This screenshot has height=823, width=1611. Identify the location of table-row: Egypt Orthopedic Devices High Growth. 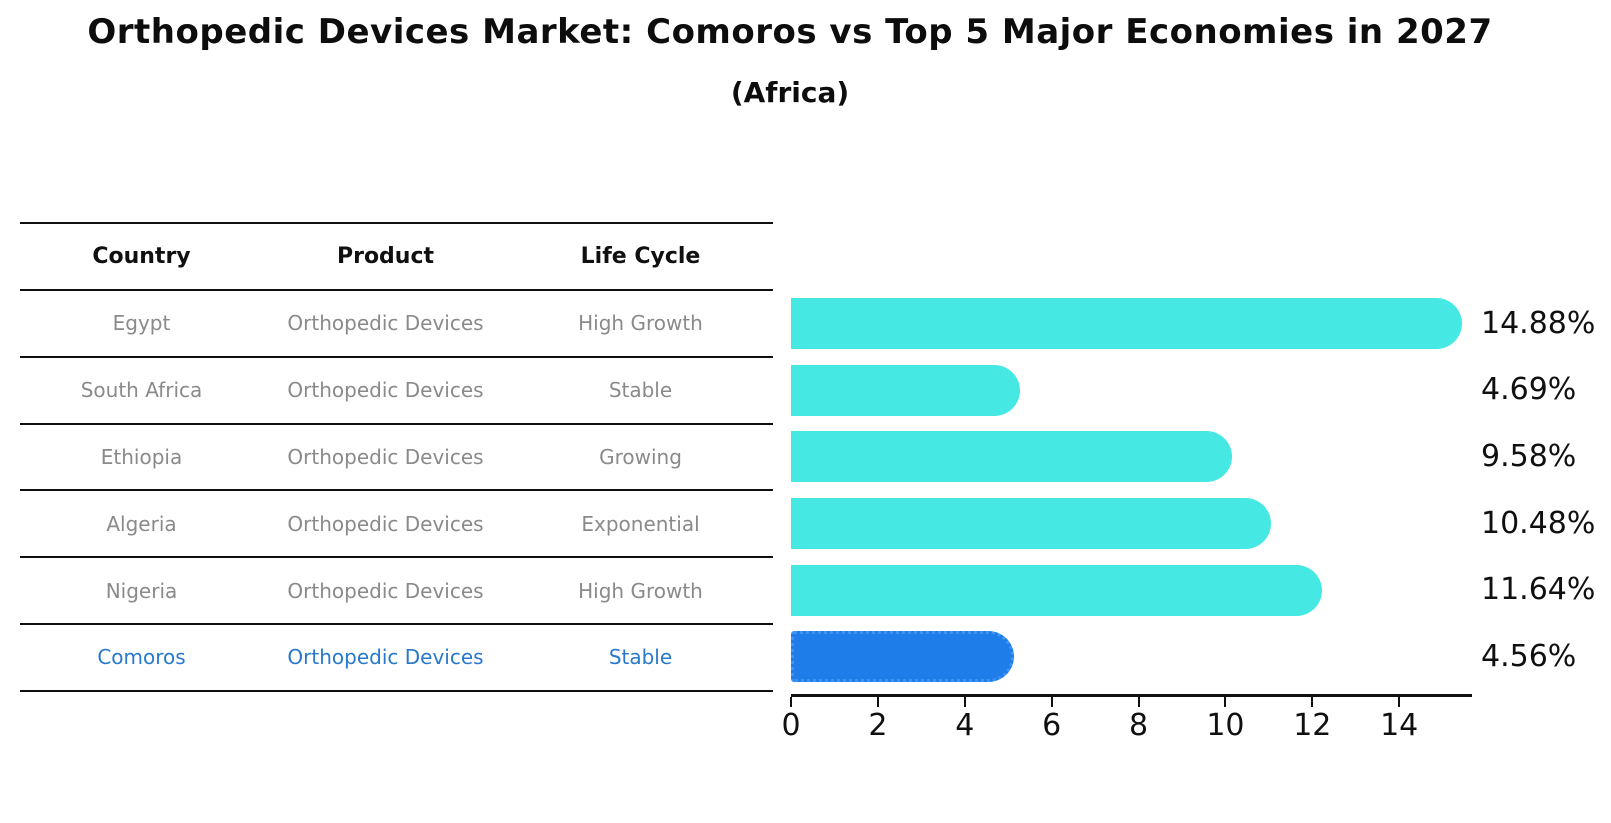
(396, 324).